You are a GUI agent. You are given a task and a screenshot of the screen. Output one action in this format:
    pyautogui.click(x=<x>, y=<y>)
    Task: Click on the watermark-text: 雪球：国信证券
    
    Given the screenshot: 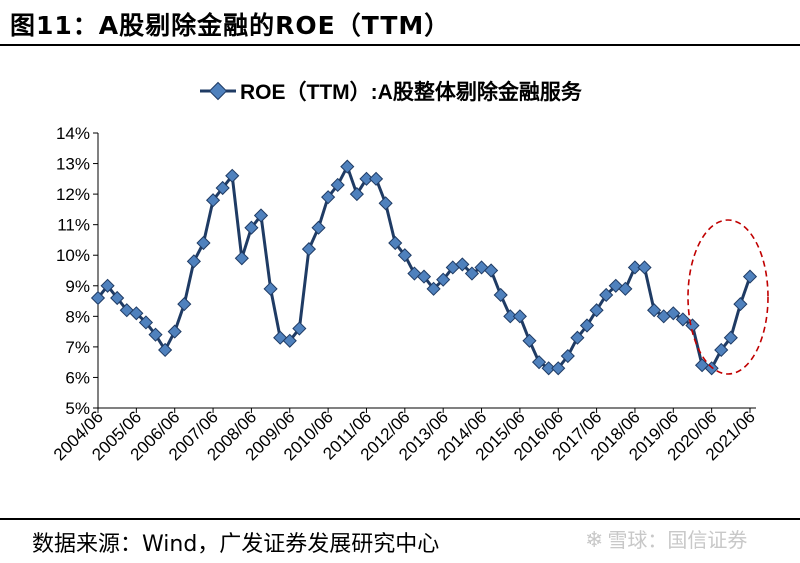 What is the action you would take?
    pyautogui.click(x=677, y=540)
    